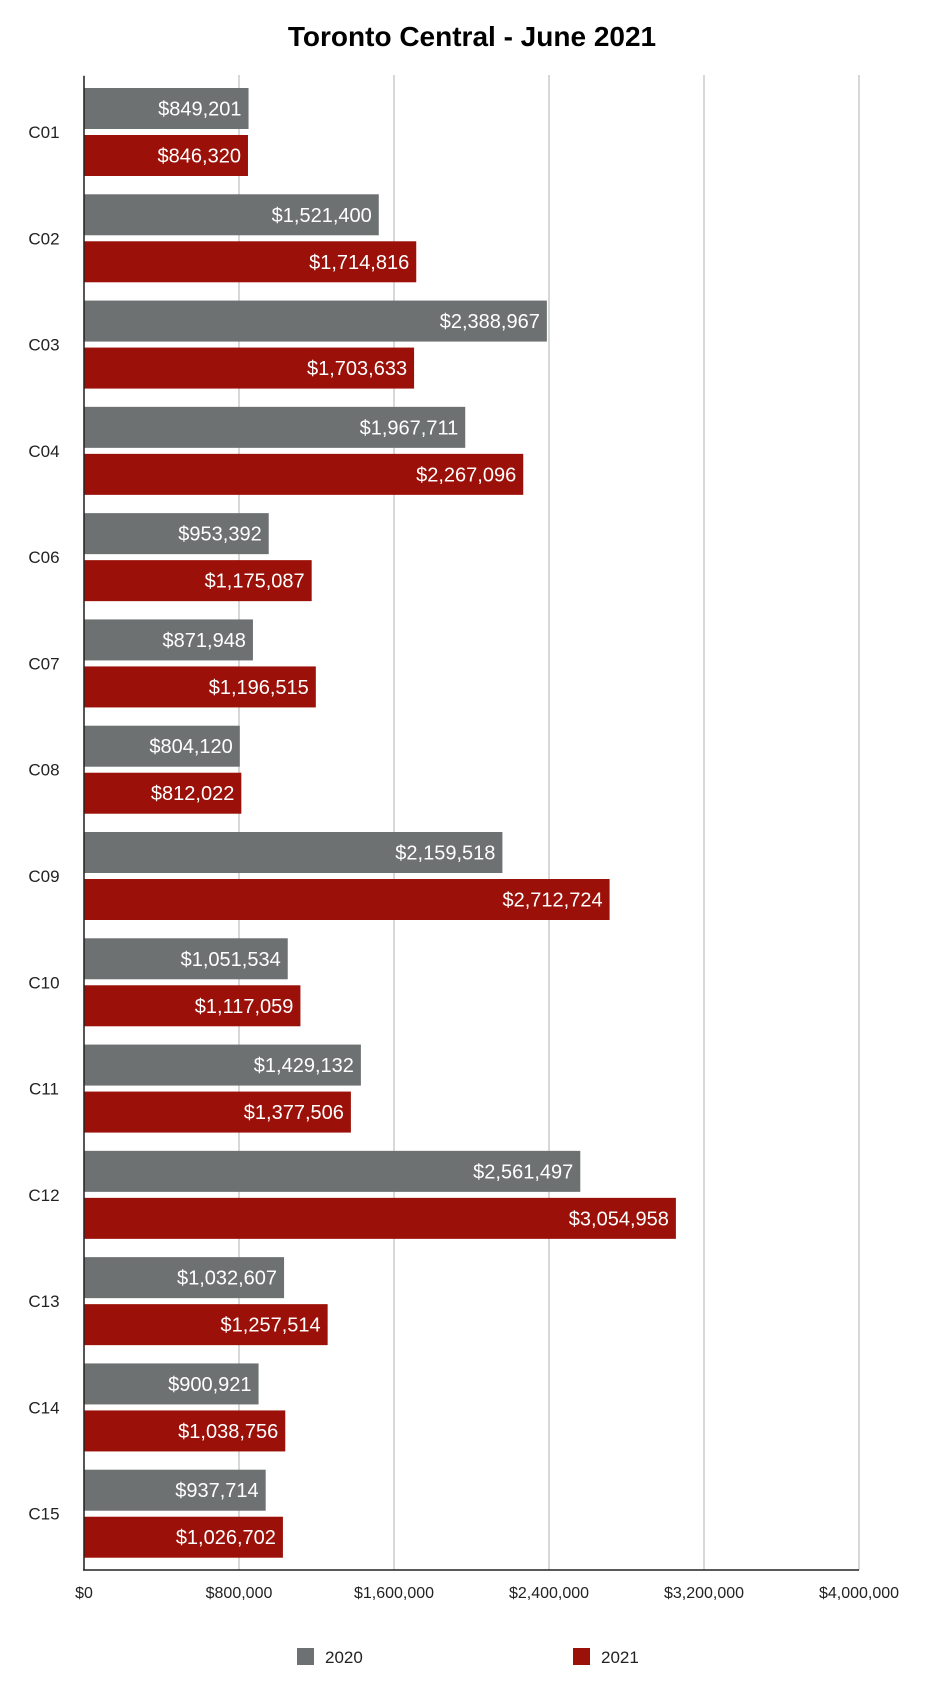  Describe the element at coordinates (552, 901) in the screenshot. I see `data-label-2021-C09: $2,712,724` at that location.